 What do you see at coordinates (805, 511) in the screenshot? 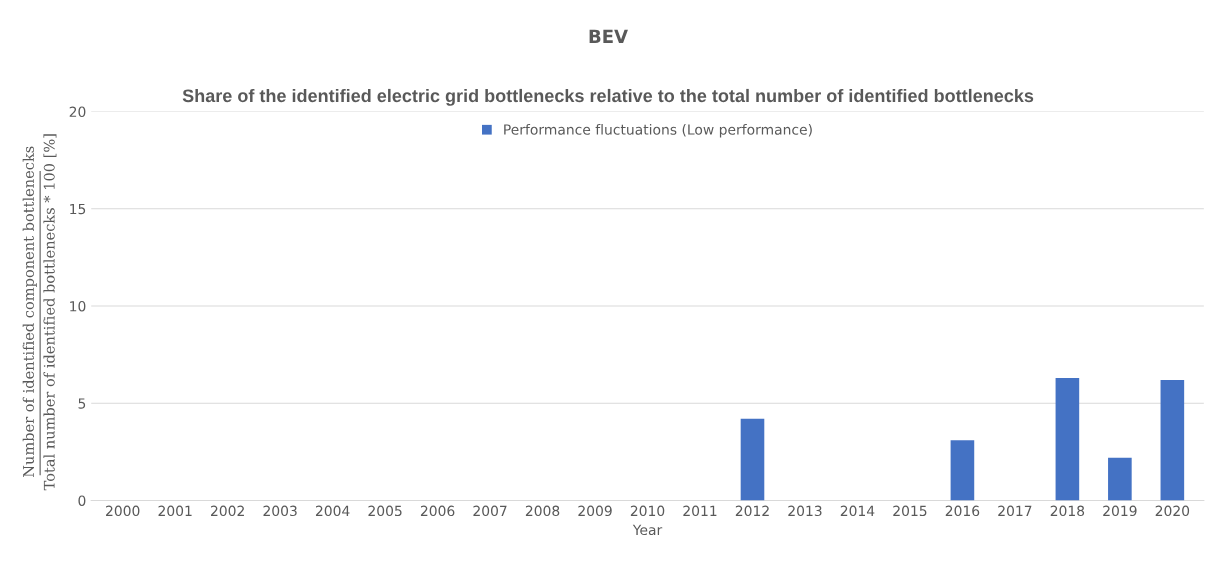
I see `x-tick-label: 2013` at bounding box center [805, 511].